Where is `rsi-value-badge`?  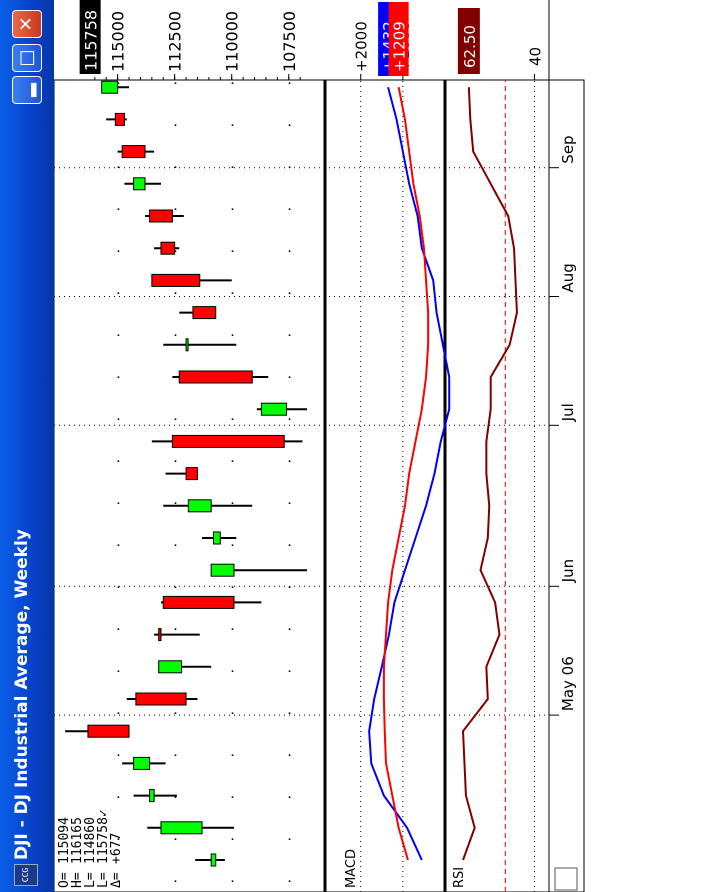
rsi-value-badge is located at coordinates (468, 41).